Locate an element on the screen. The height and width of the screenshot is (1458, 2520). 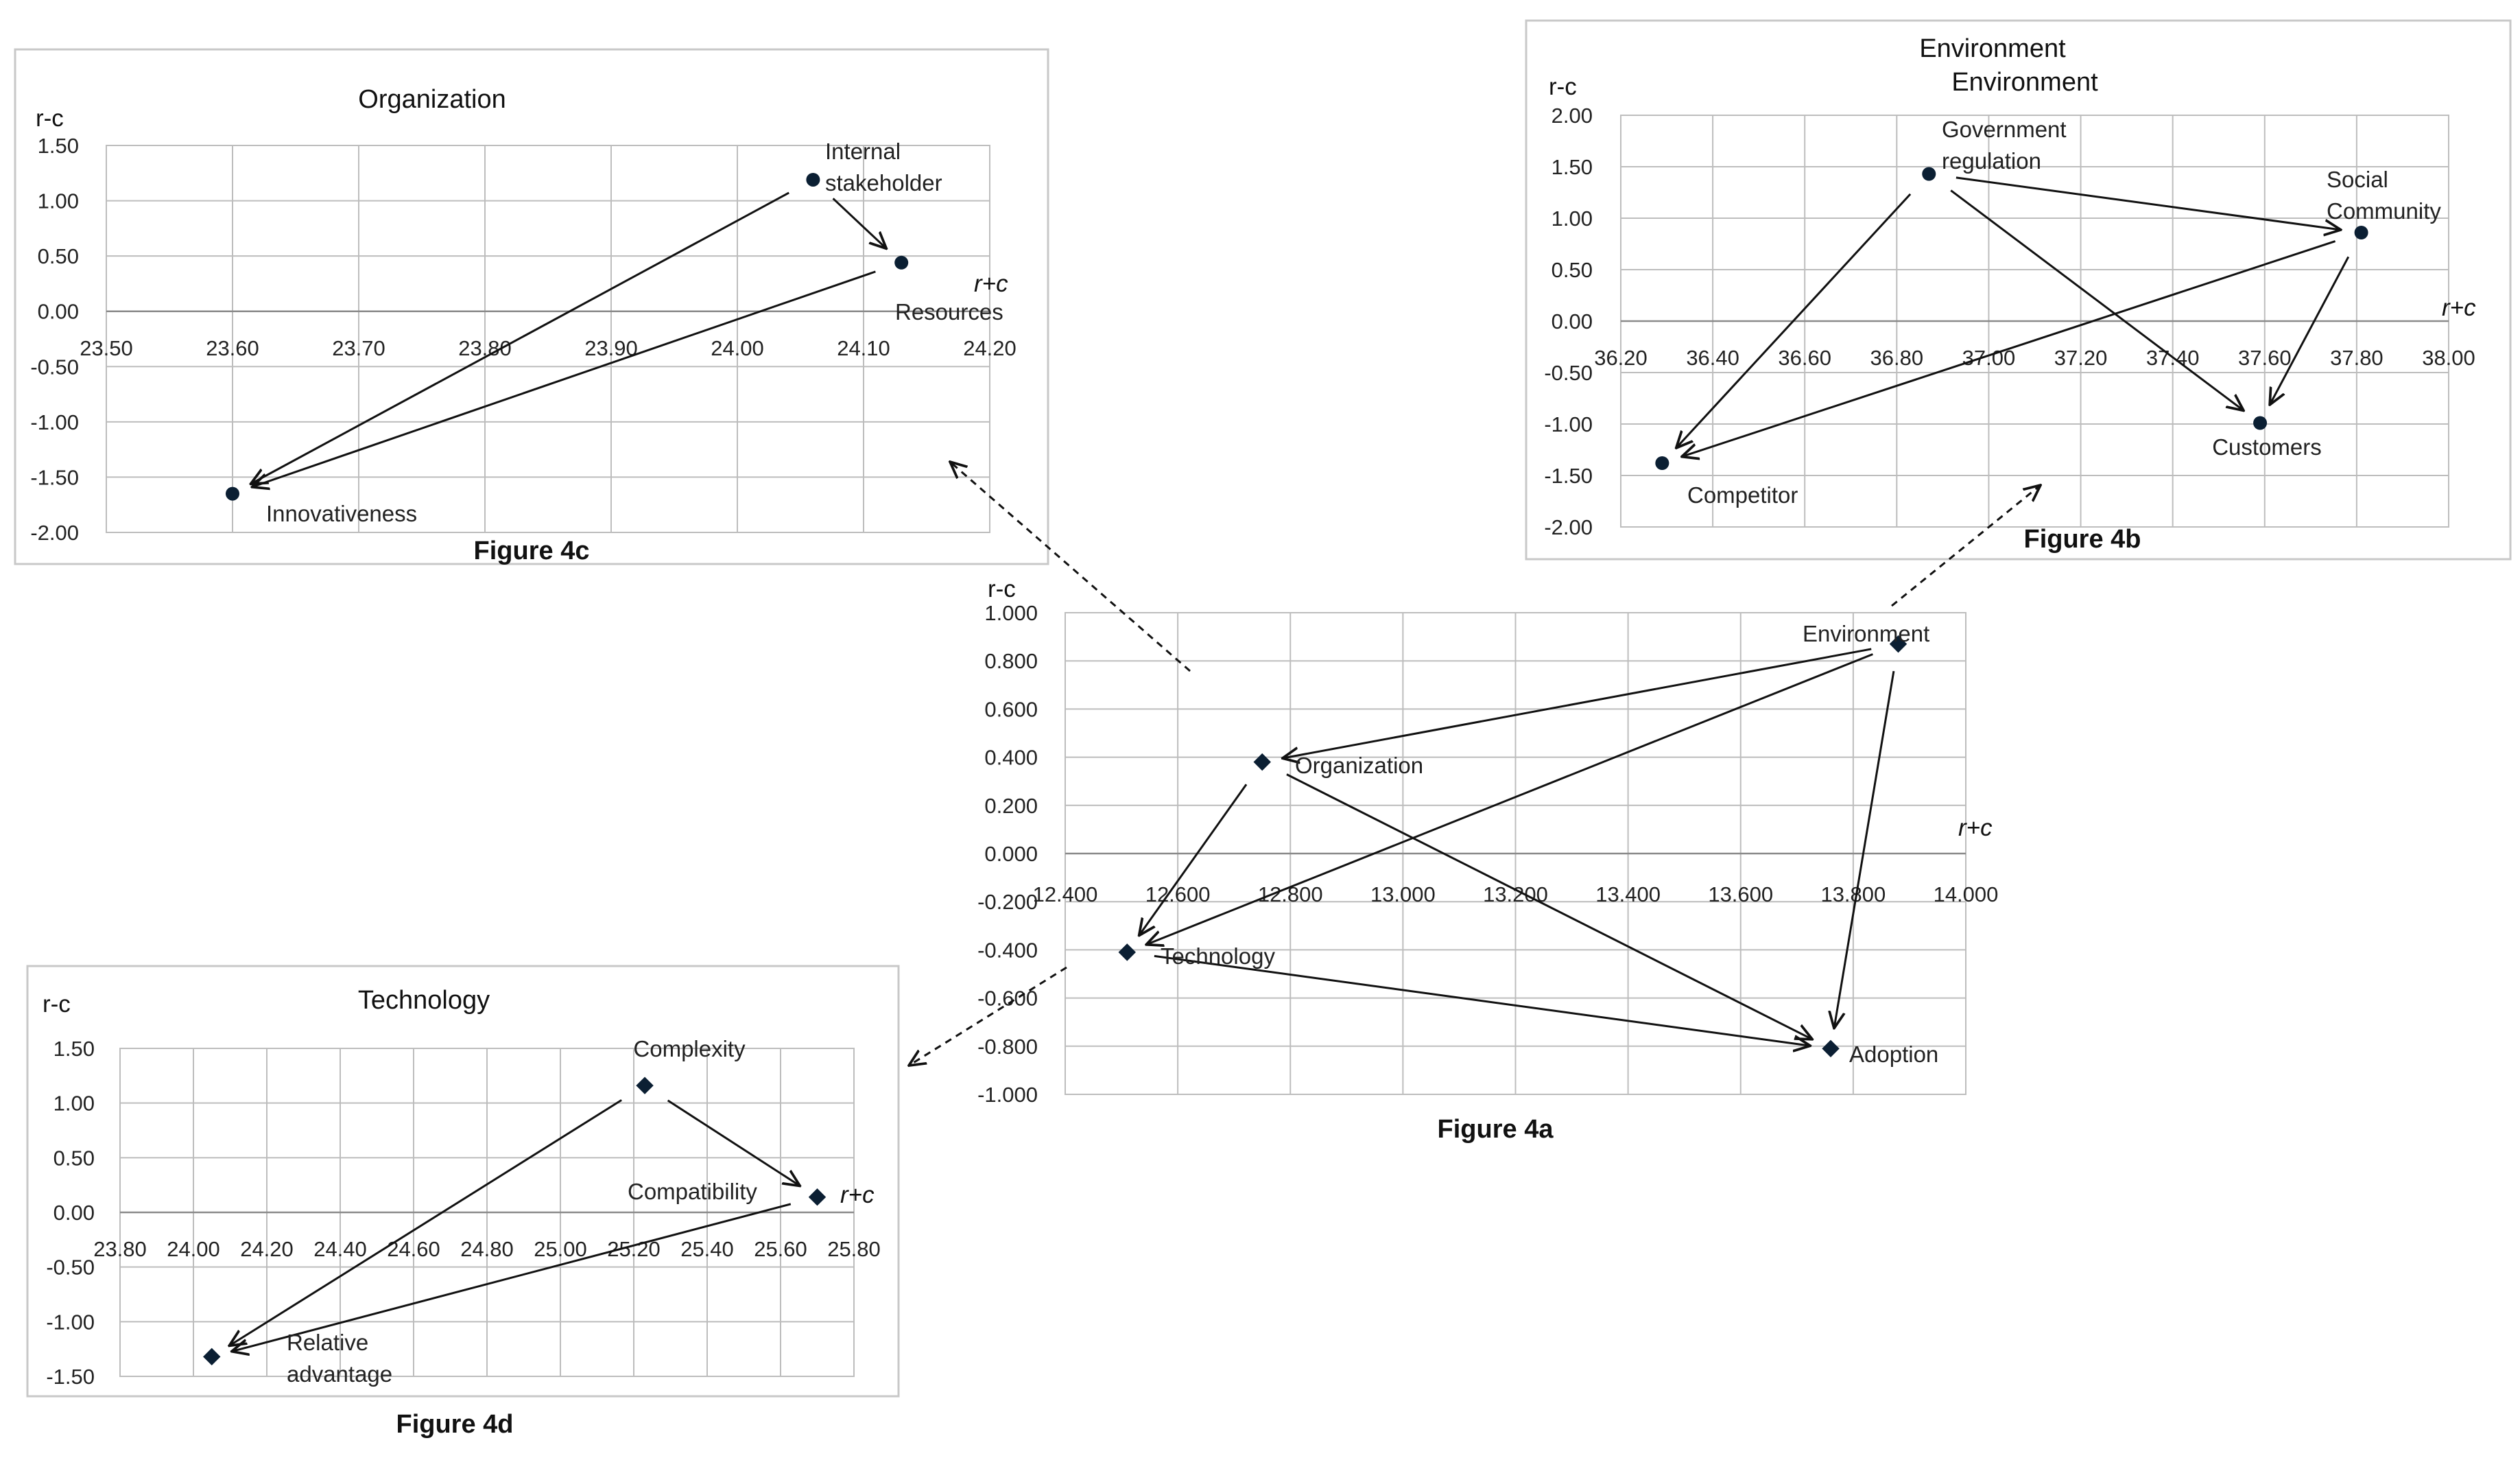
plot-area-4c is located at coordinates (548, 339).